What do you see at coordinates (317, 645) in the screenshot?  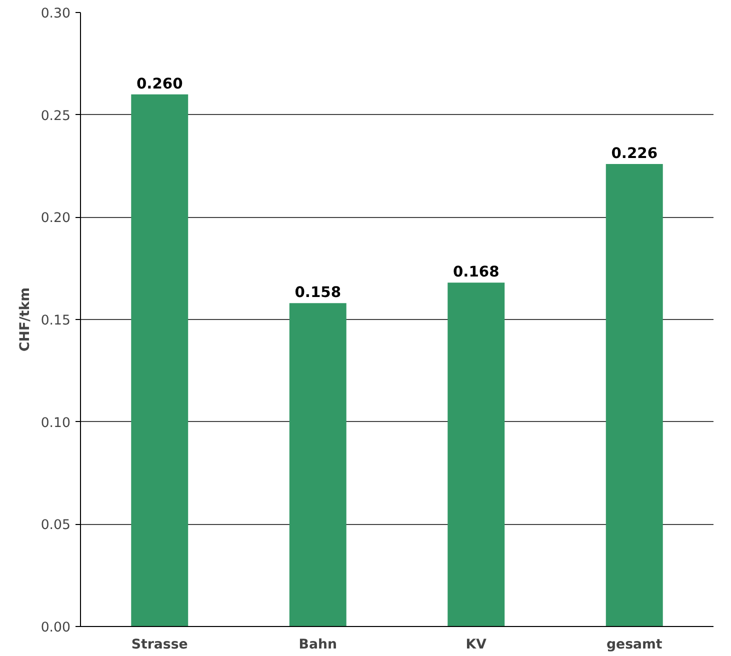 I see `x-tick-label: Bahn` at bounding box center [317, 645].